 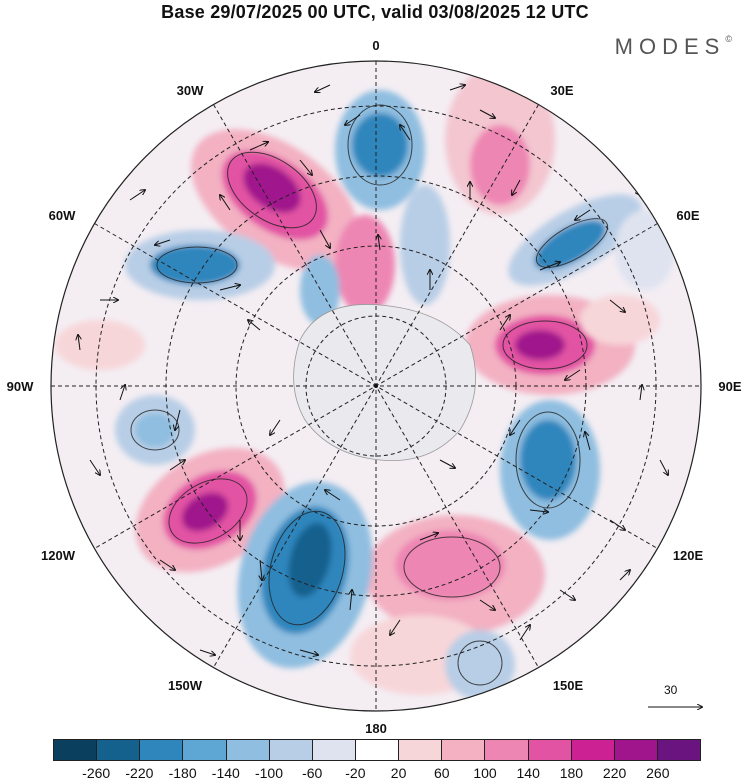 I want to click on colorbar-tick-label: -100, so click(x=269, y=773).